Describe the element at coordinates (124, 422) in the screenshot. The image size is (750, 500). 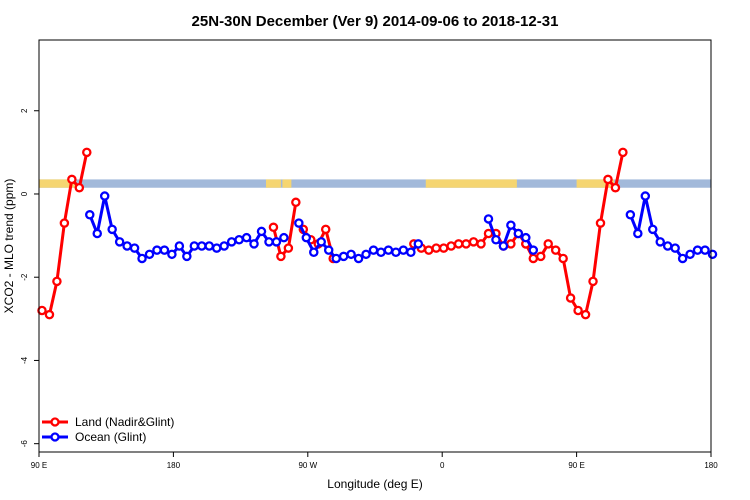
I see `legend-land-label: Land (Nadir&Glint)` at that location.